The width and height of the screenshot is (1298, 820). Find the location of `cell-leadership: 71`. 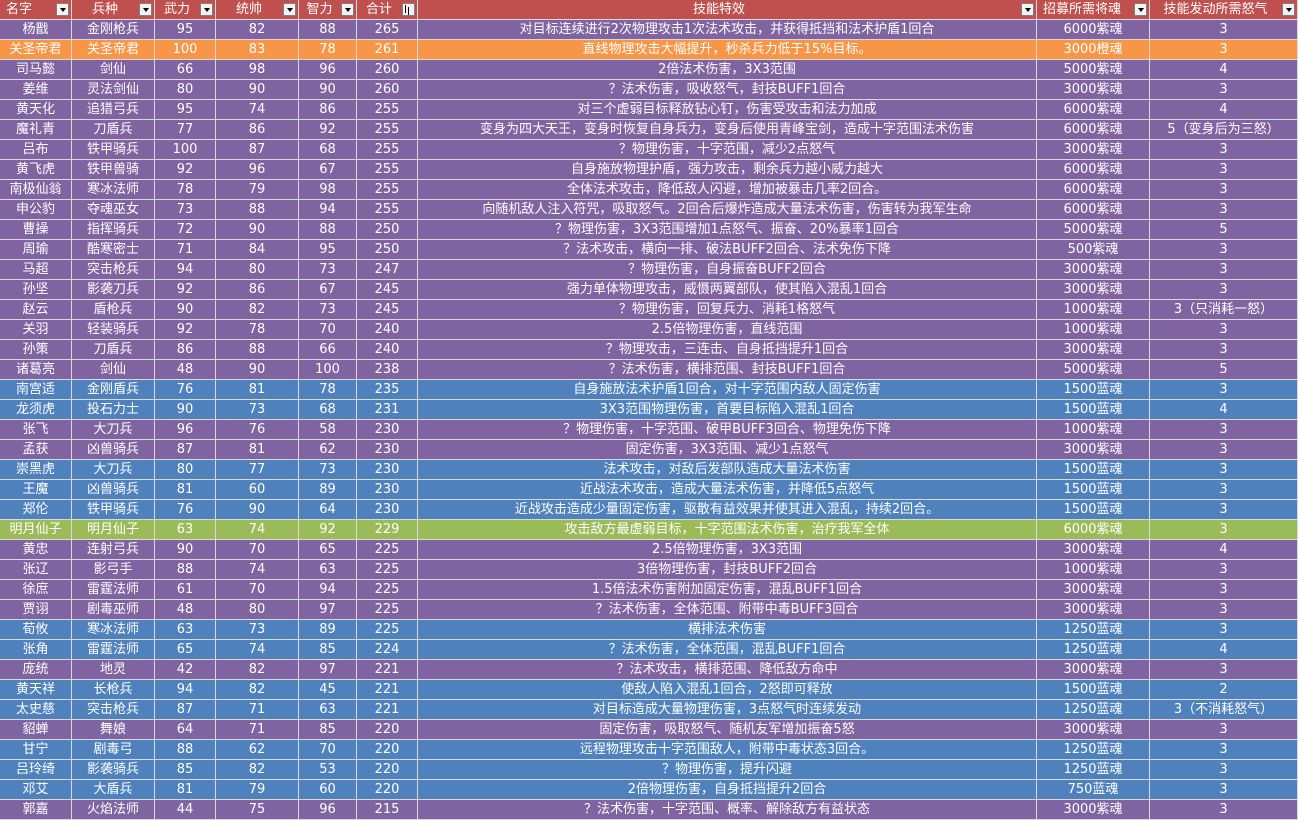

cell-leadership: 71 is located at coordinates (257, 730).